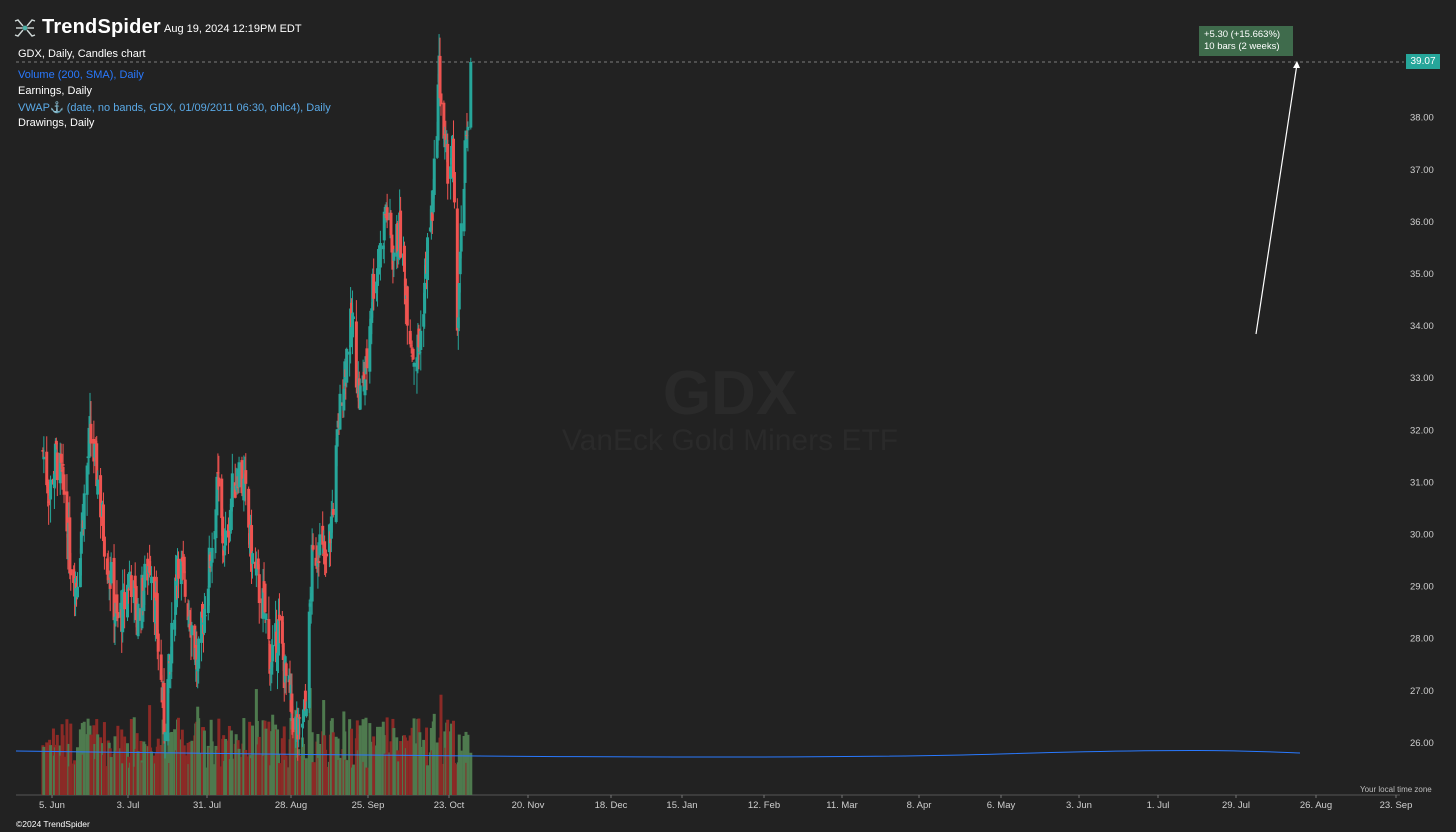 This screenshot has width=1456, height=832. Describe the element at coordinates (1422, 639) in the screenshot. I see `y-tick-label: 28.00` at that location.